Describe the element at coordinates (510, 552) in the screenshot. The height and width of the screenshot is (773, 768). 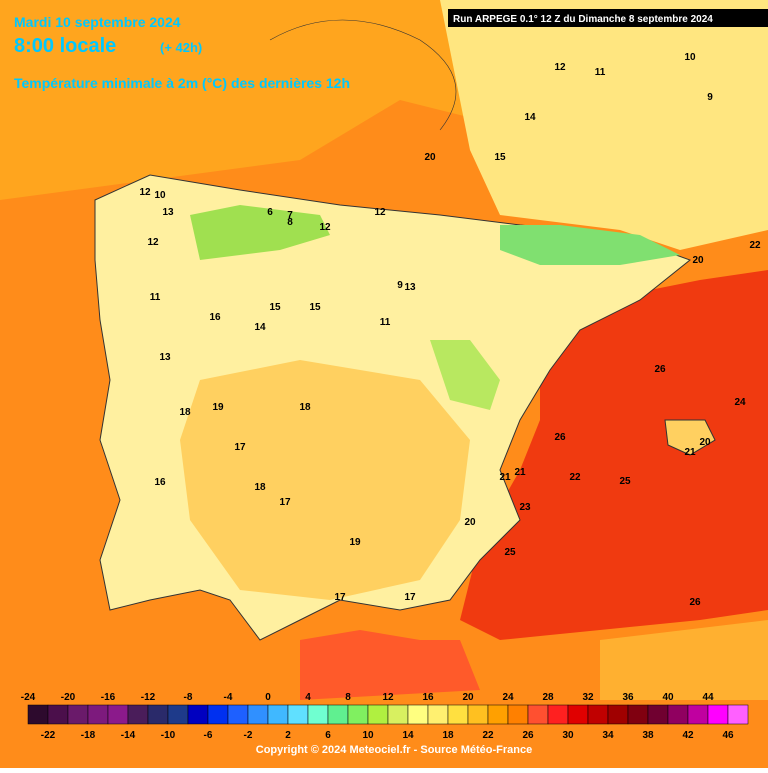
I see `map-value-label: 25` at that location.